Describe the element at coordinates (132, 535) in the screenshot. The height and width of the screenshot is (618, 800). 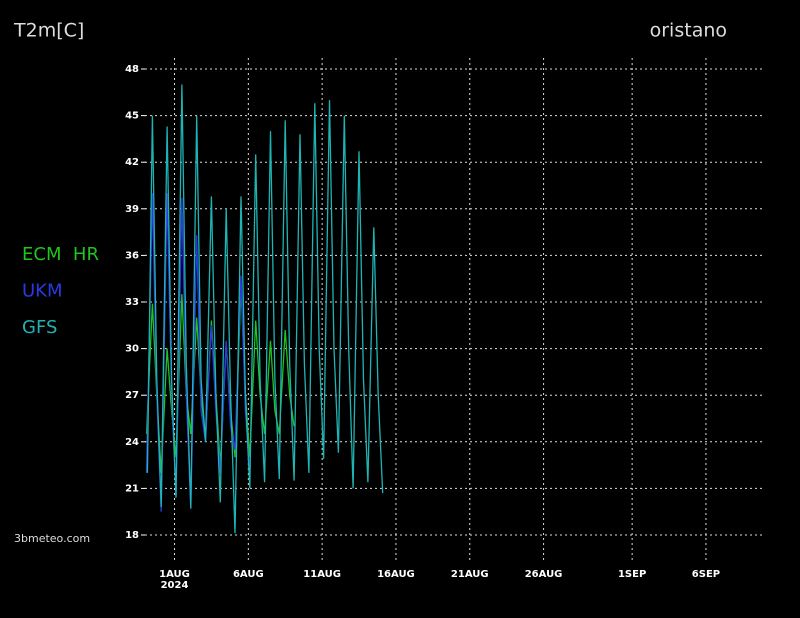
I see `y-tick-label: 18` at that location.